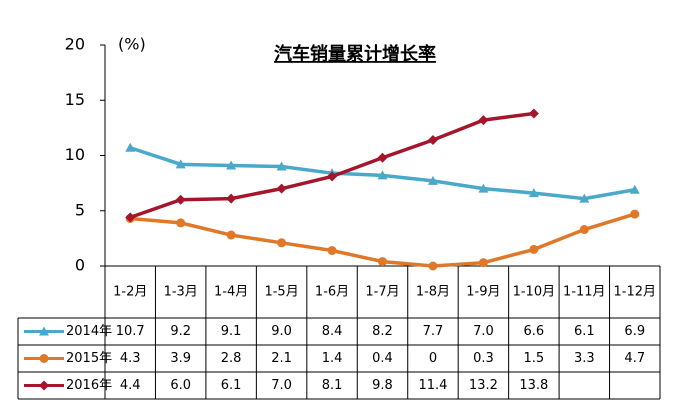 This screenshot has width=700, height=408. Describe the element at coordinates (332, 331) in the screenshot. I see `table-value: 8.4` at that location.